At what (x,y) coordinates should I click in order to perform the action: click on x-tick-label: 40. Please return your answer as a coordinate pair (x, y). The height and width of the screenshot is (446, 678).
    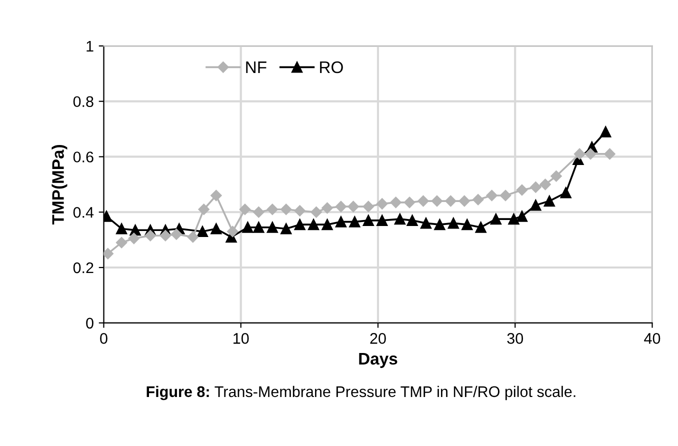
    Looking at the image, I should click on (652, 338).